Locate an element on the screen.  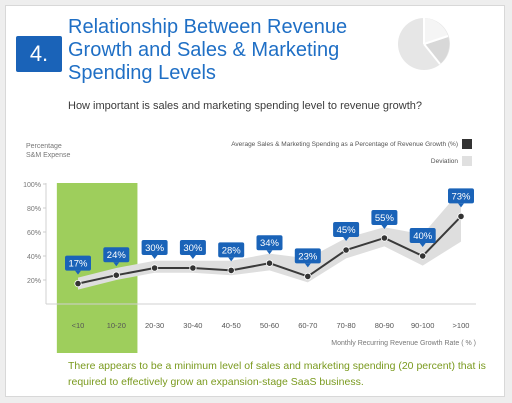
data-label: 28% is located at coordinates (231, 252).